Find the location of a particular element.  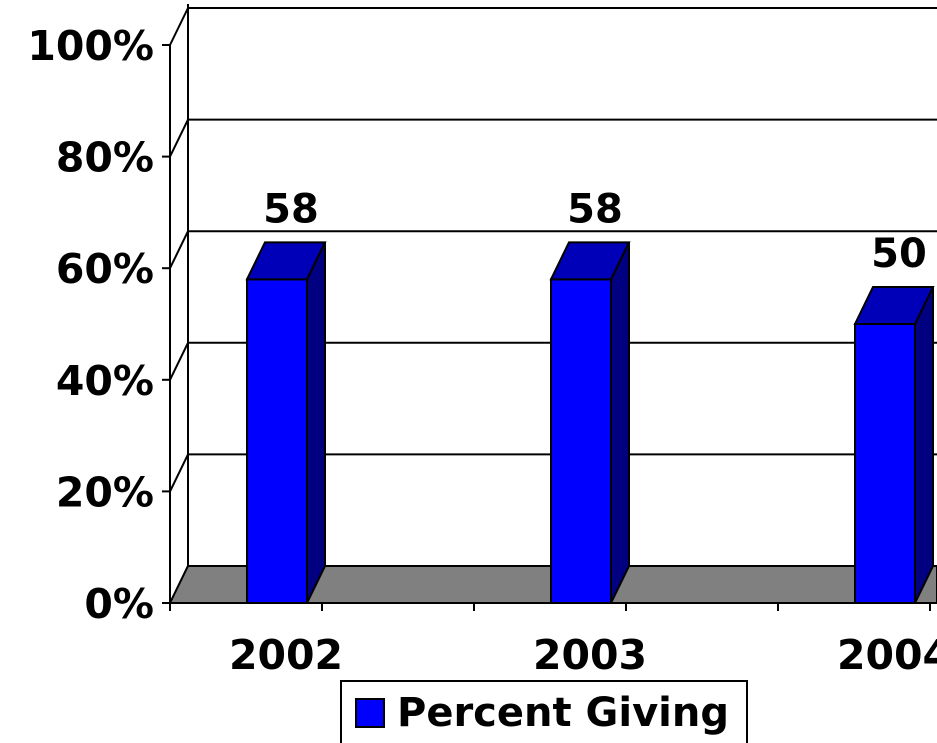

legend-swatch is located at coordinates (370, 712).